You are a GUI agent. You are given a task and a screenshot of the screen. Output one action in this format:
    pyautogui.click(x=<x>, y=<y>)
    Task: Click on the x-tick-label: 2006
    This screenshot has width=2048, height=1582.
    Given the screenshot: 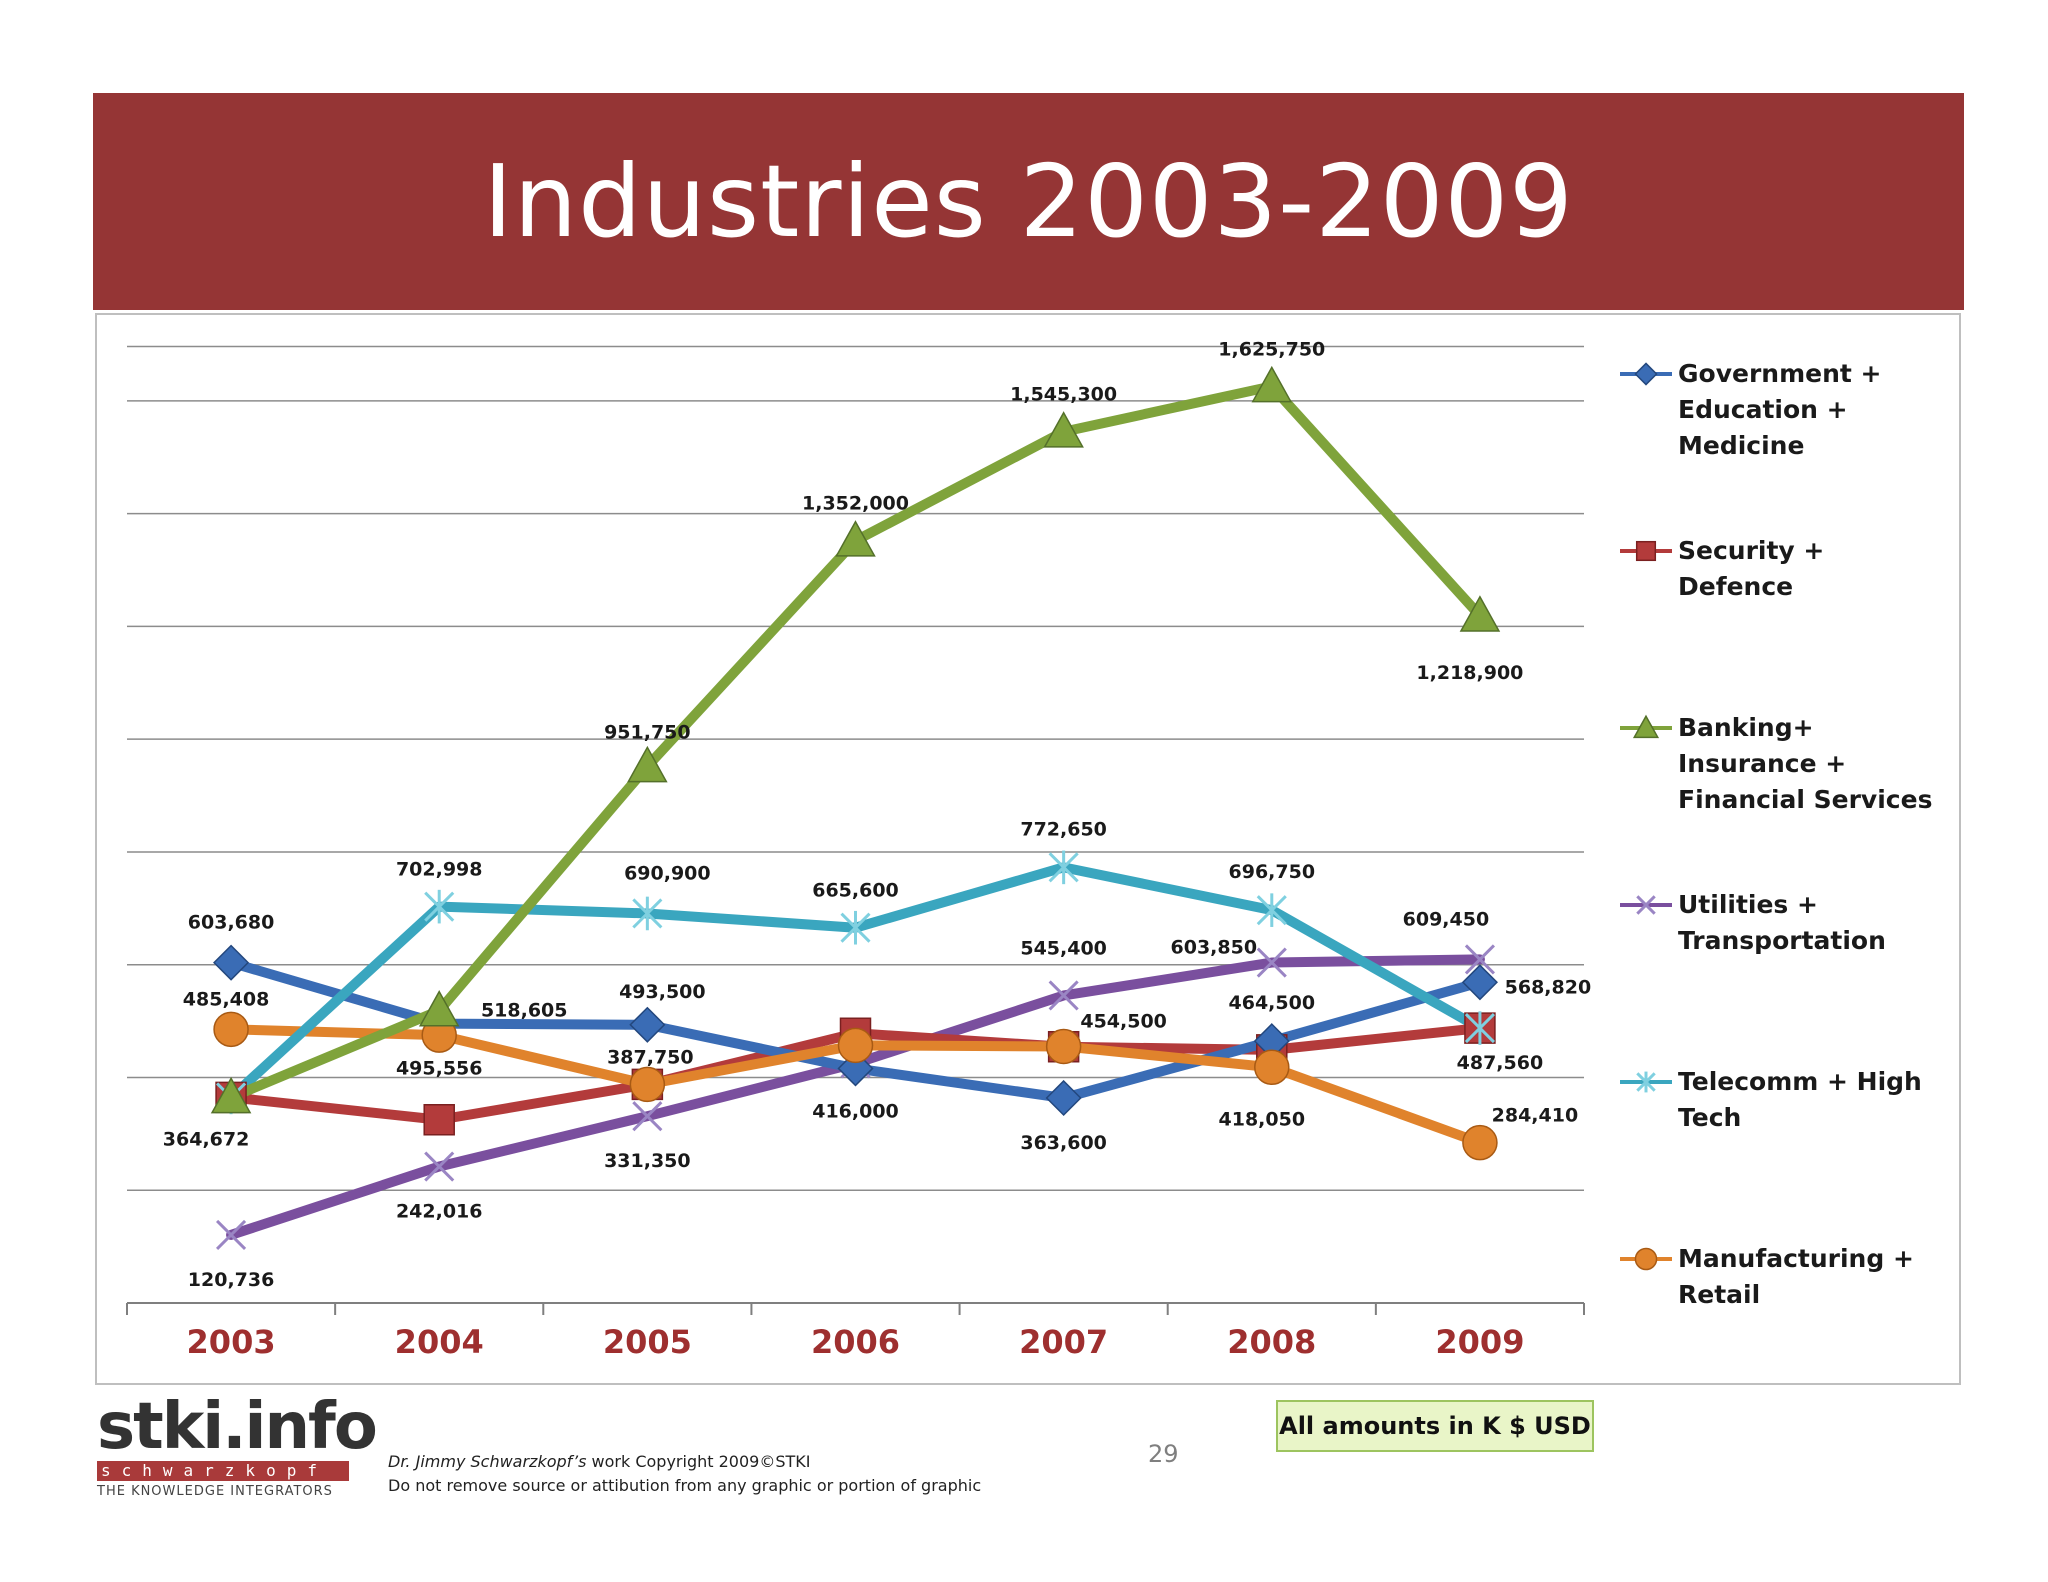 What is the action you would take?
    pyautogui.click(x=855, y=1342)
    